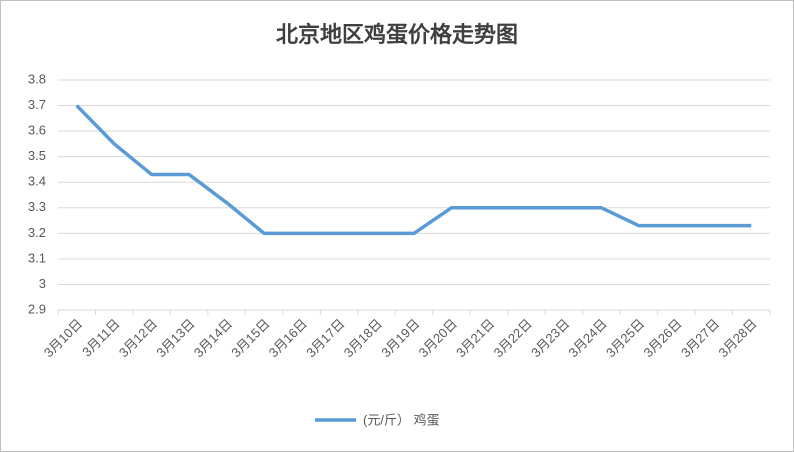 The image size is (794, 452). I want to click on y-tick-label: 3.1, so click(37, 257).